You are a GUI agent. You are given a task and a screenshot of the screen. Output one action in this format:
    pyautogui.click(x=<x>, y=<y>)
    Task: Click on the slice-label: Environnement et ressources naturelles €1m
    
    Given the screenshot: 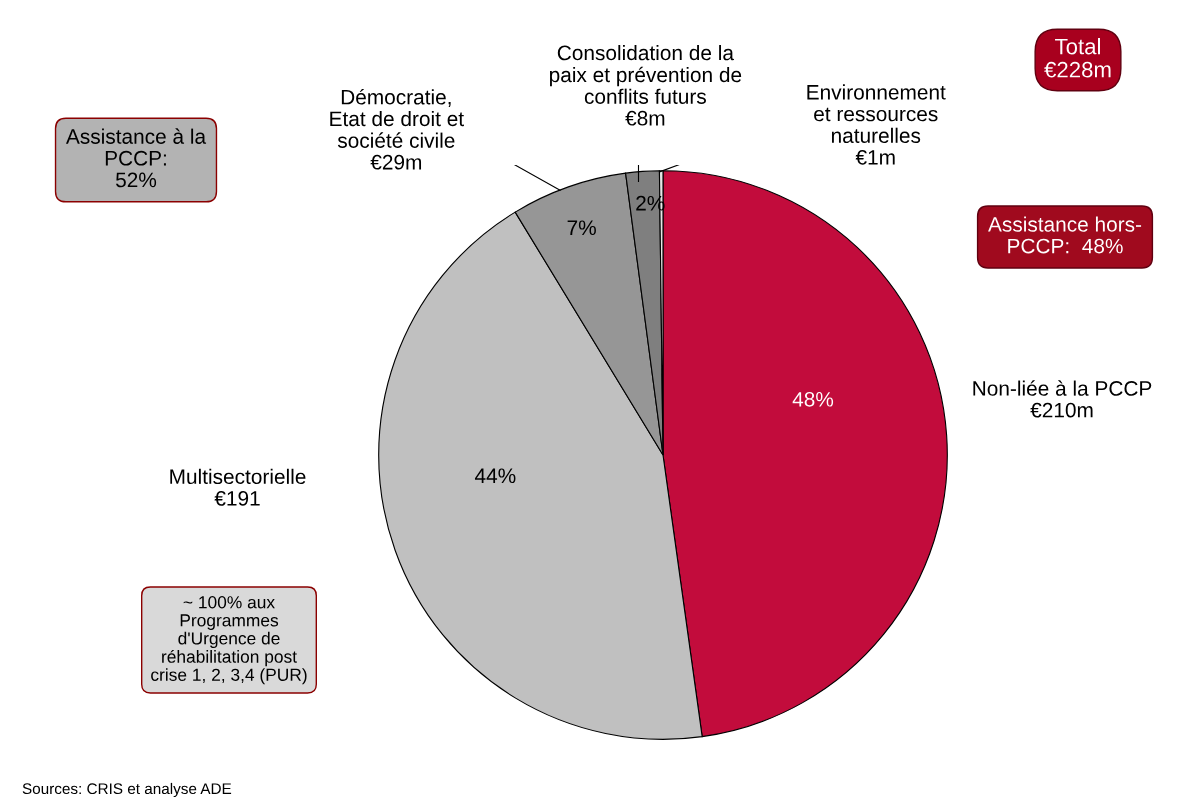 What is the action you would take?
    pyautogui.click(x=876, y=124)
    